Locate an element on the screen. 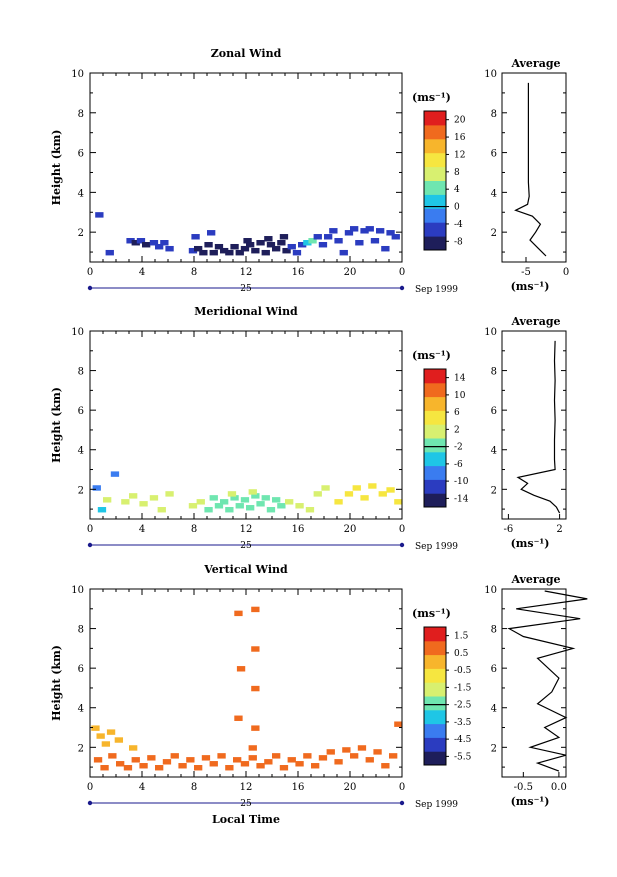 The width and height of the screenshot is (617, 877). colorbar-tick-label: -0.5 is located at coordinates (463, 671).